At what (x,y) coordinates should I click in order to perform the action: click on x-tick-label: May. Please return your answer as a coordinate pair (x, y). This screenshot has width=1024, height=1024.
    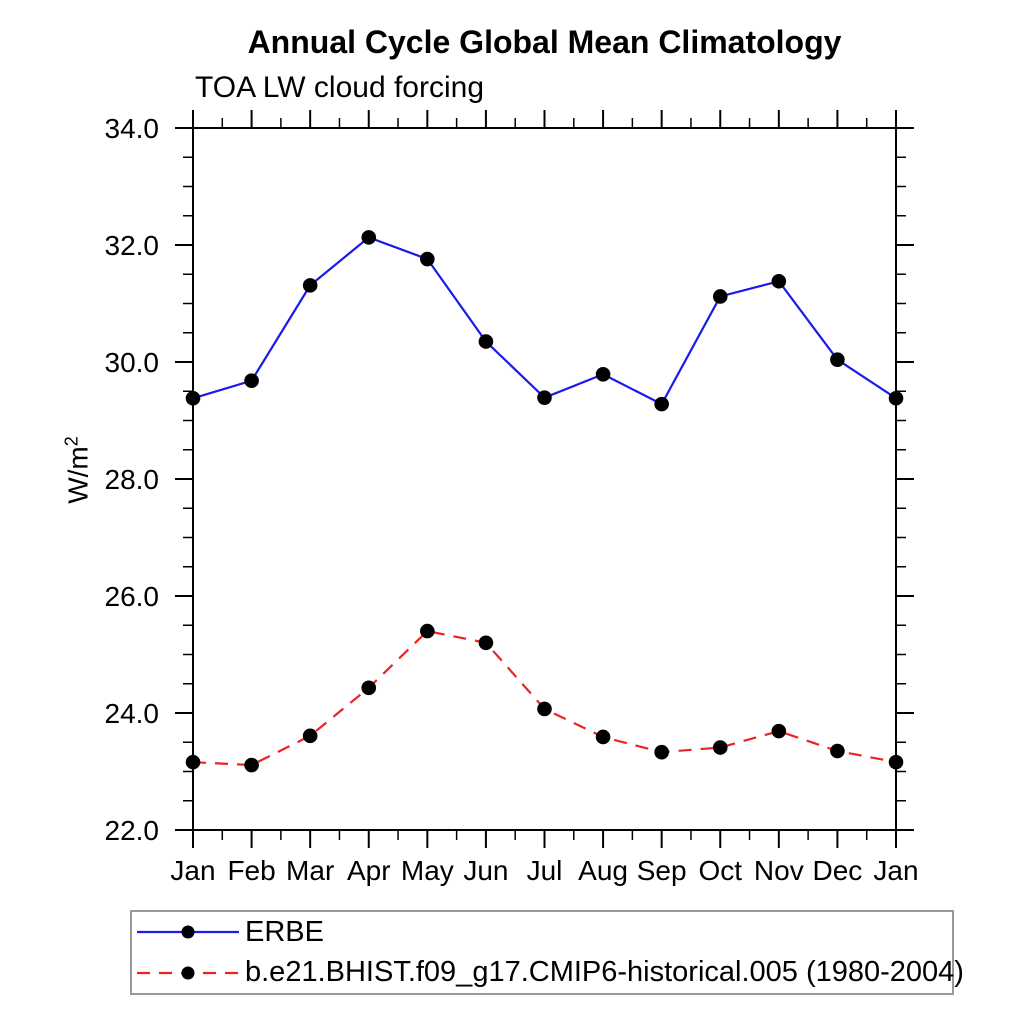
    Looking at the image, I should click on (427, 870).